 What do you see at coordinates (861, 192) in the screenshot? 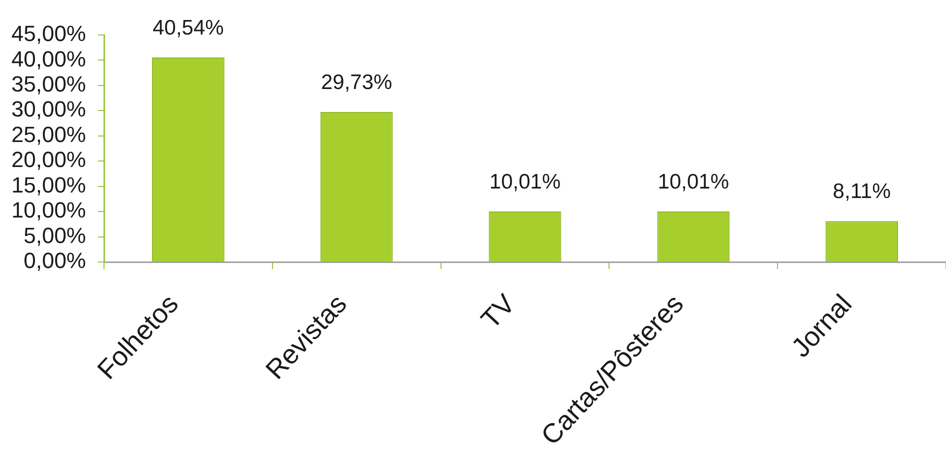
I see `data-label: 8,11%` at bounding box center [861, 192].